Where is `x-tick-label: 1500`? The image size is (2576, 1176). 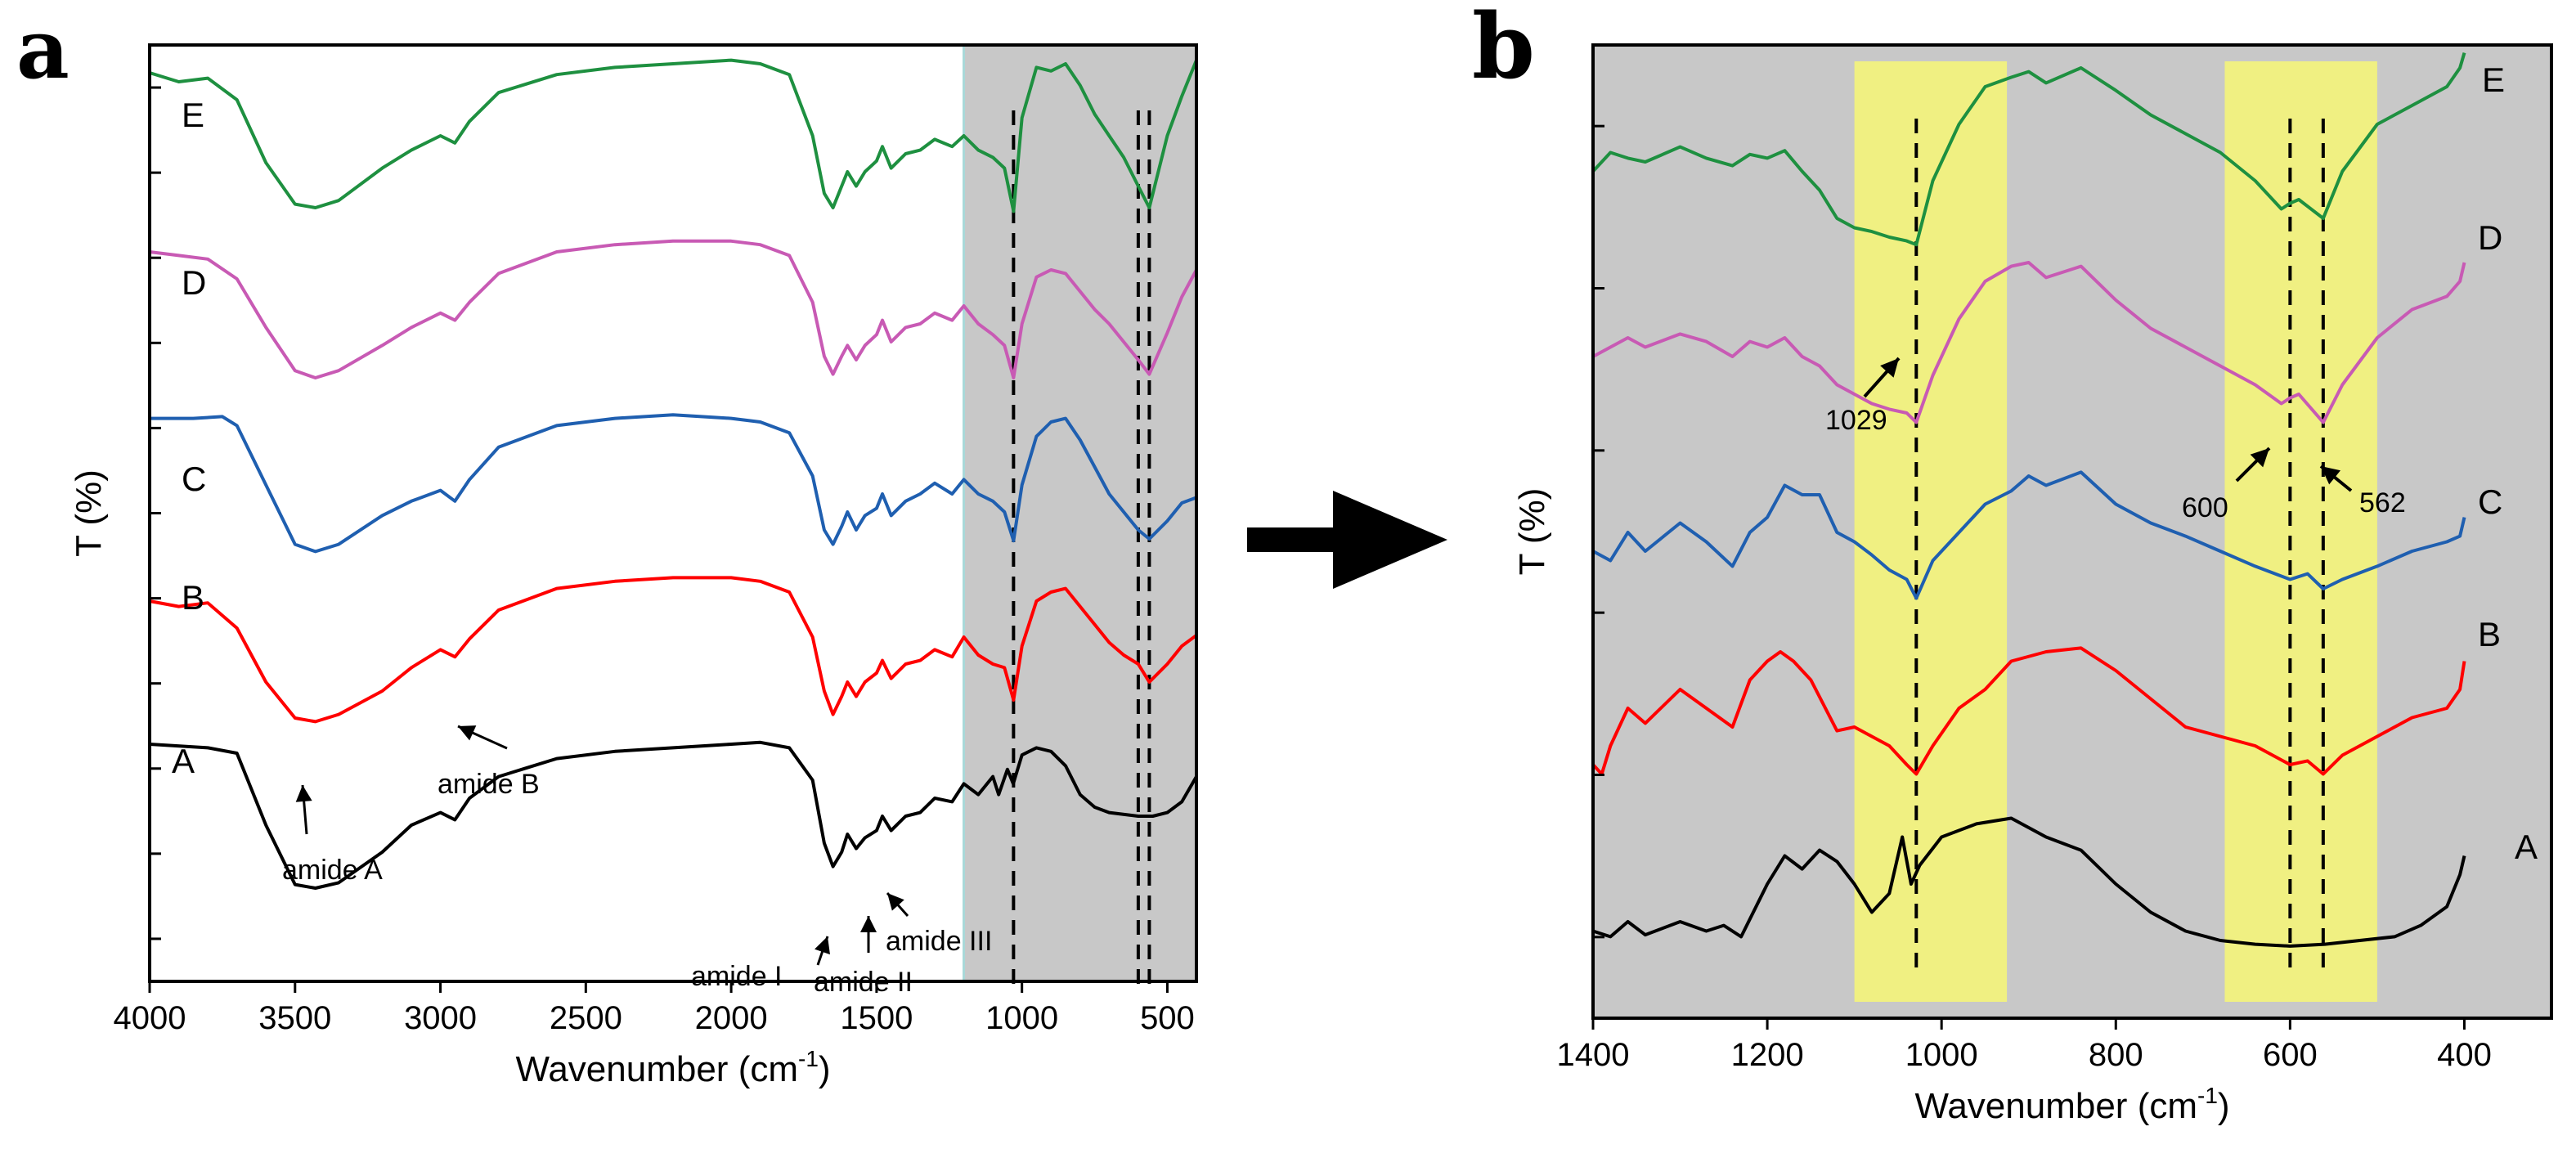 x-tick-label: 1500 is located at coordinates (876, 1018).